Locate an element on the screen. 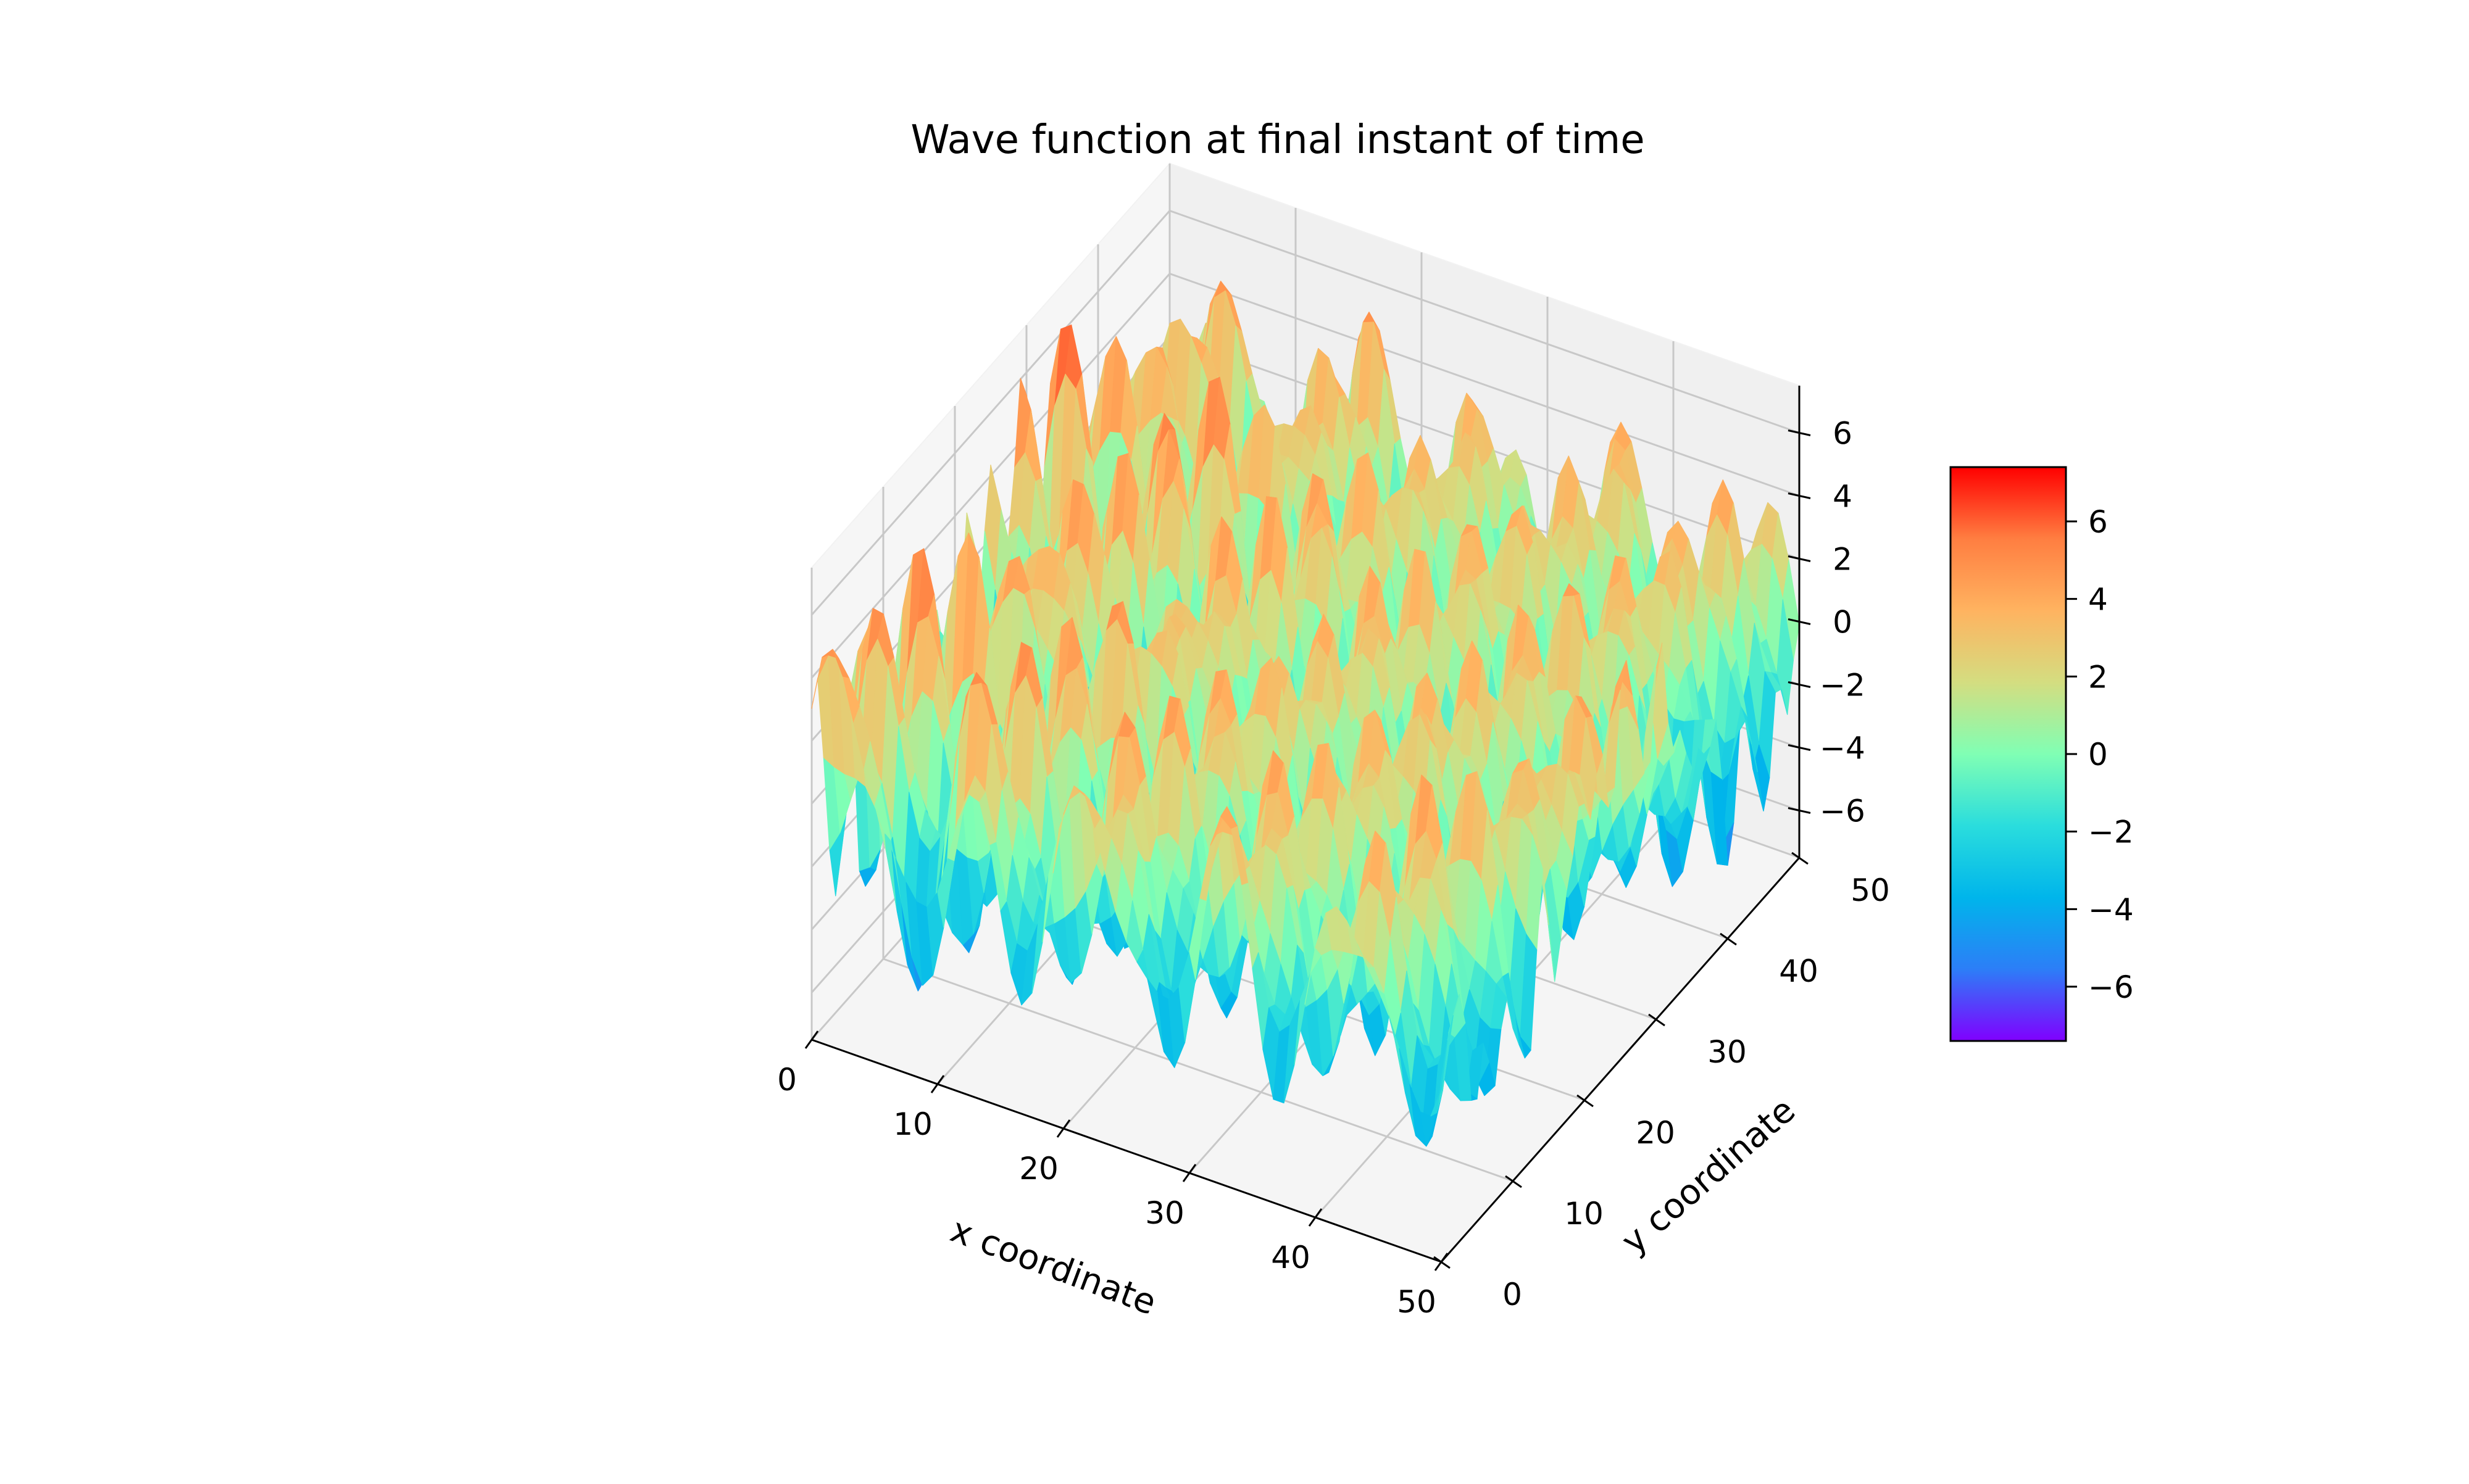  colorbar-tick-label: 2 is located at coordinates (2098, 677).